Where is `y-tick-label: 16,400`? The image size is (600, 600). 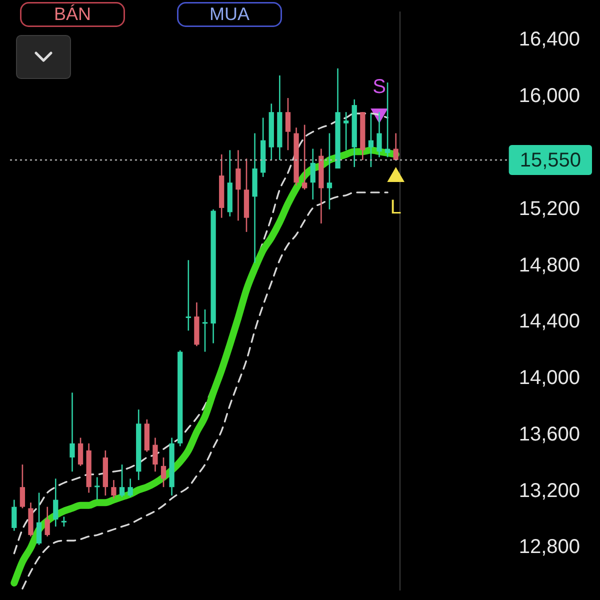 y-tick-label: 16,400 is located at coordinates (549, 39).